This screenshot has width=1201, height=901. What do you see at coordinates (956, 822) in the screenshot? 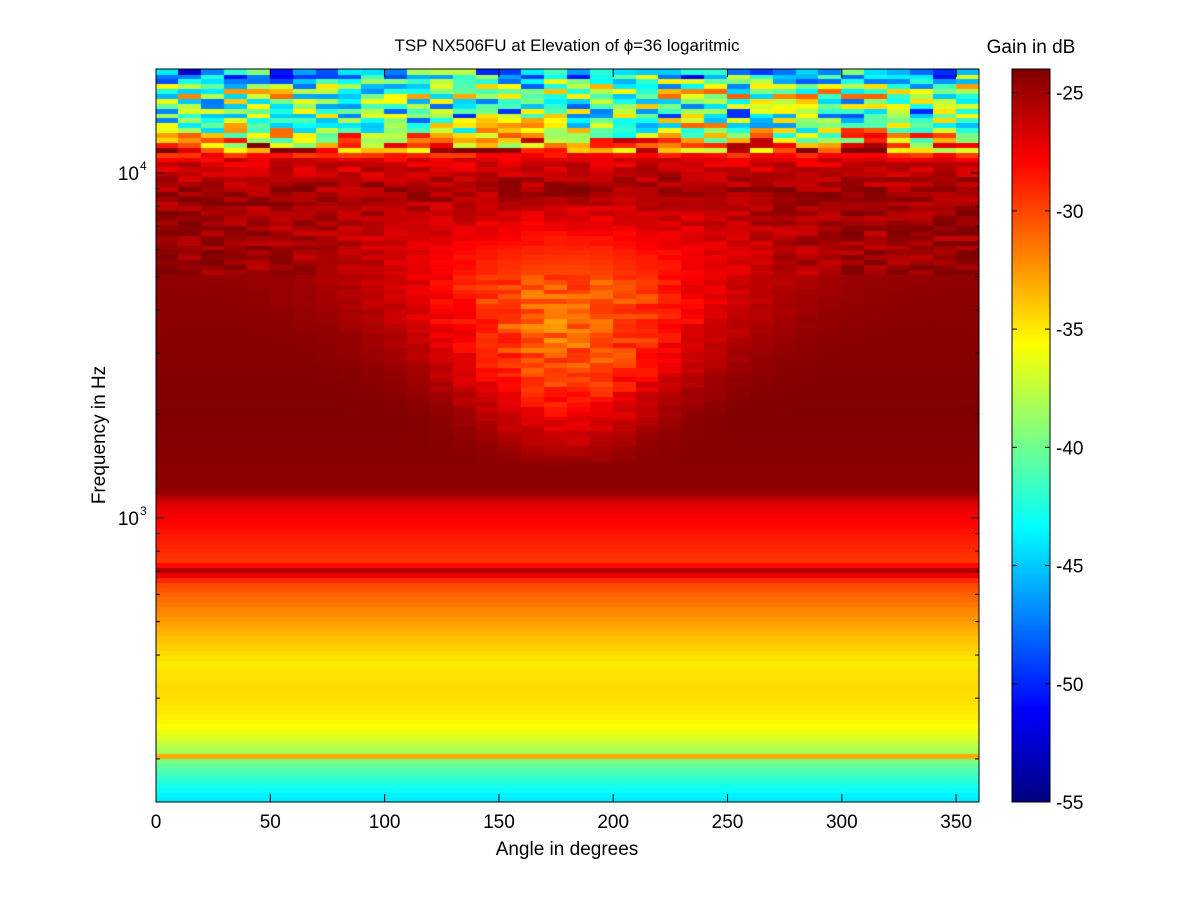
I see `x-tick-label: 350` at bounding box center [956, 822].